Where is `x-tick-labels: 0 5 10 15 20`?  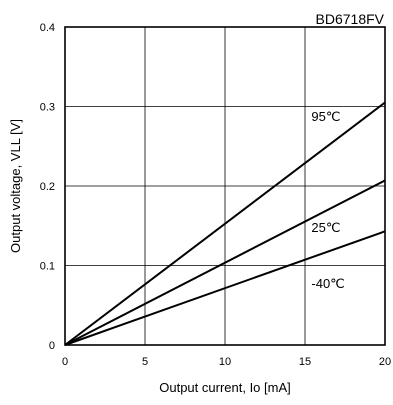 x-tick-labels: 0 5 10 15 20 is located at coordinates (226, 362).